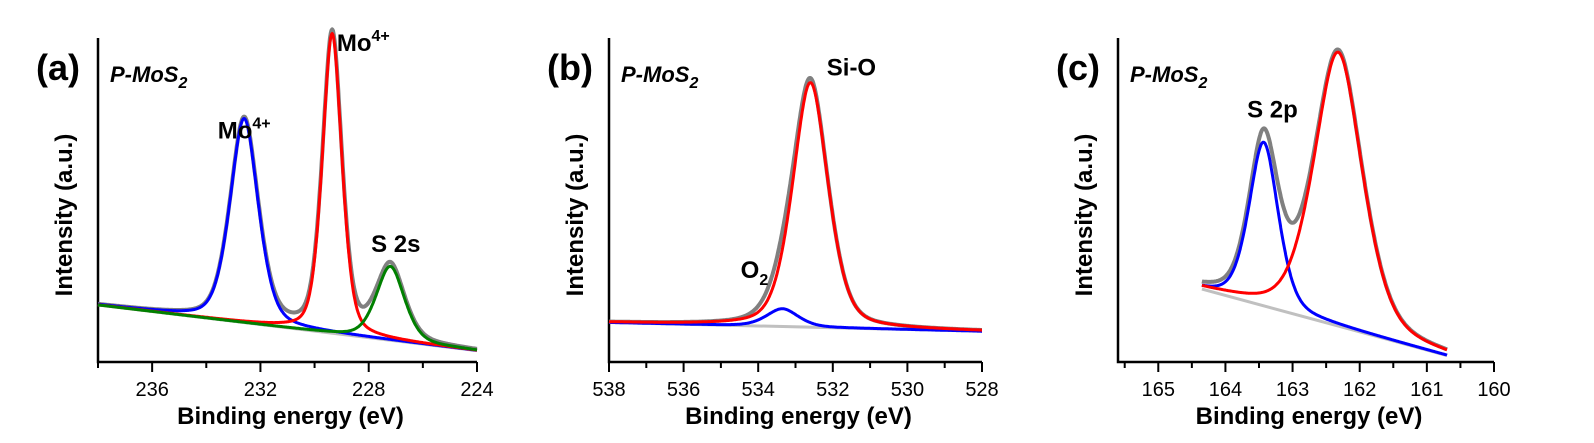 This screenshot has width=1594, height=443. What do you see at coordinates (851, 67) in the screenshot?
I see `peak-annotation: Si-O` at bounding box center [851, 67].